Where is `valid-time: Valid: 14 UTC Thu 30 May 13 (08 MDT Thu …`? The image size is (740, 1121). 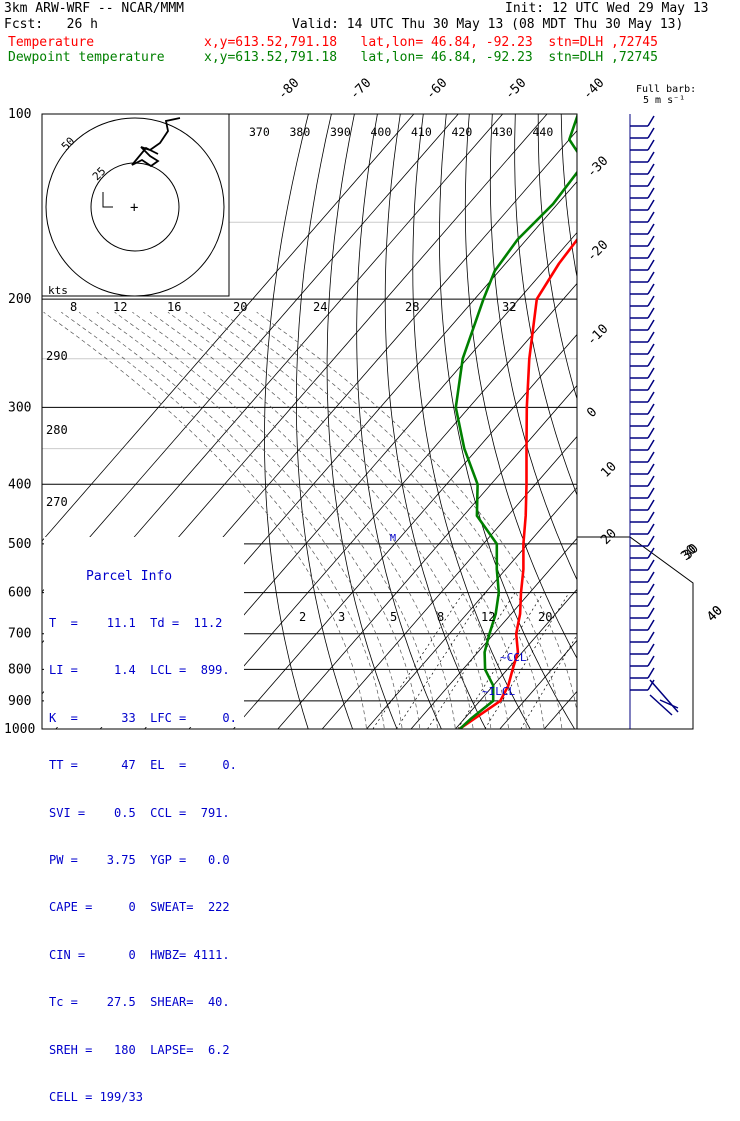
valid-time: Valid: 14 UTC Thu 30 May 13 (08 MDT Thu … is located at coordinates (488, 24).